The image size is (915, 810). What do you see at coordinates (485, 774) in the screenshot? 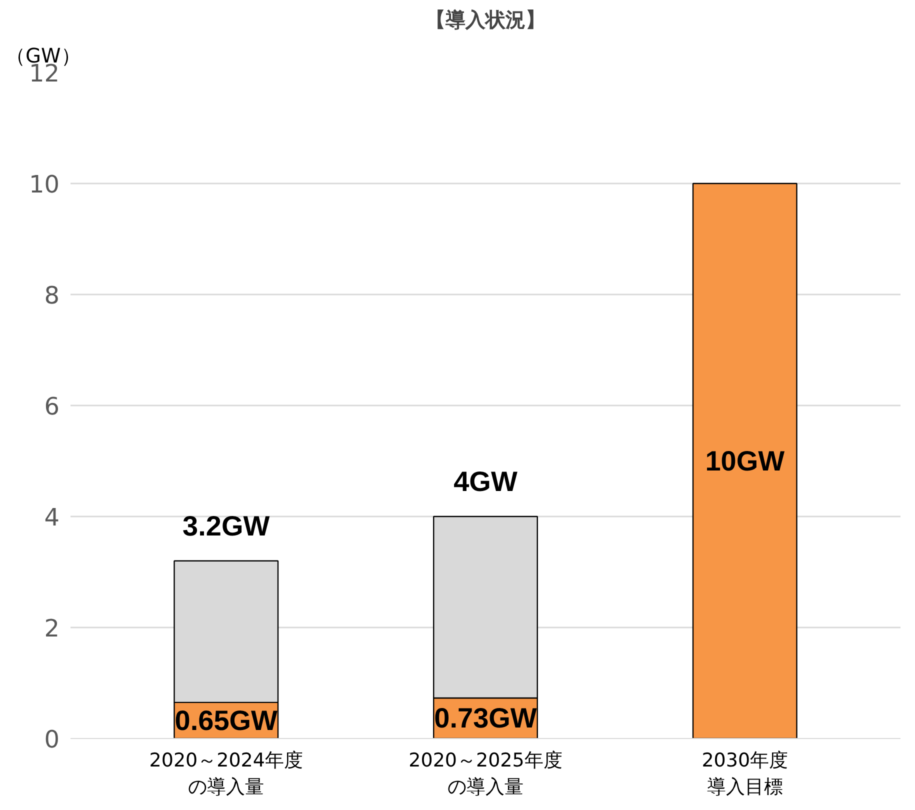
I see `x-tick-label: 2020～2025年度の導入量` at bounding box center [485, 774].